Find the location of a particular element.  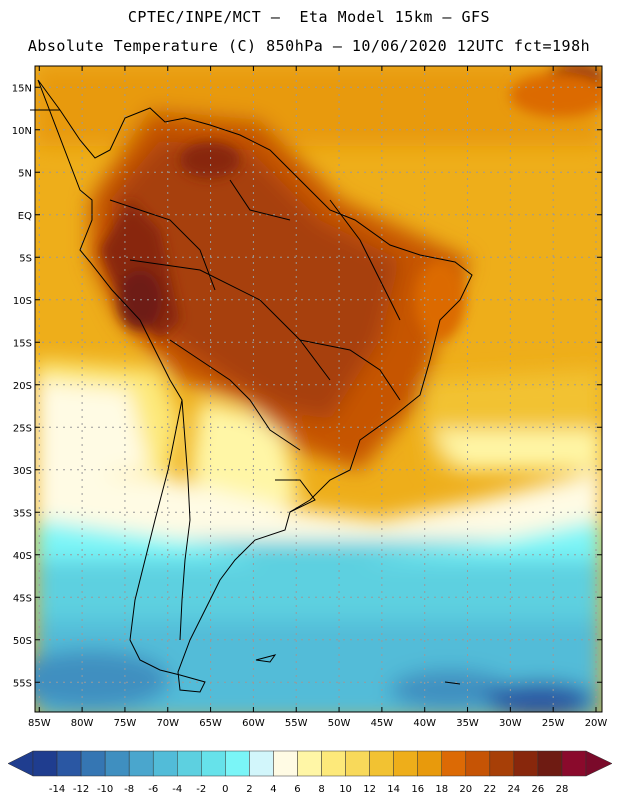

colorbar-label: -8 is located at coordinates (129, 789).